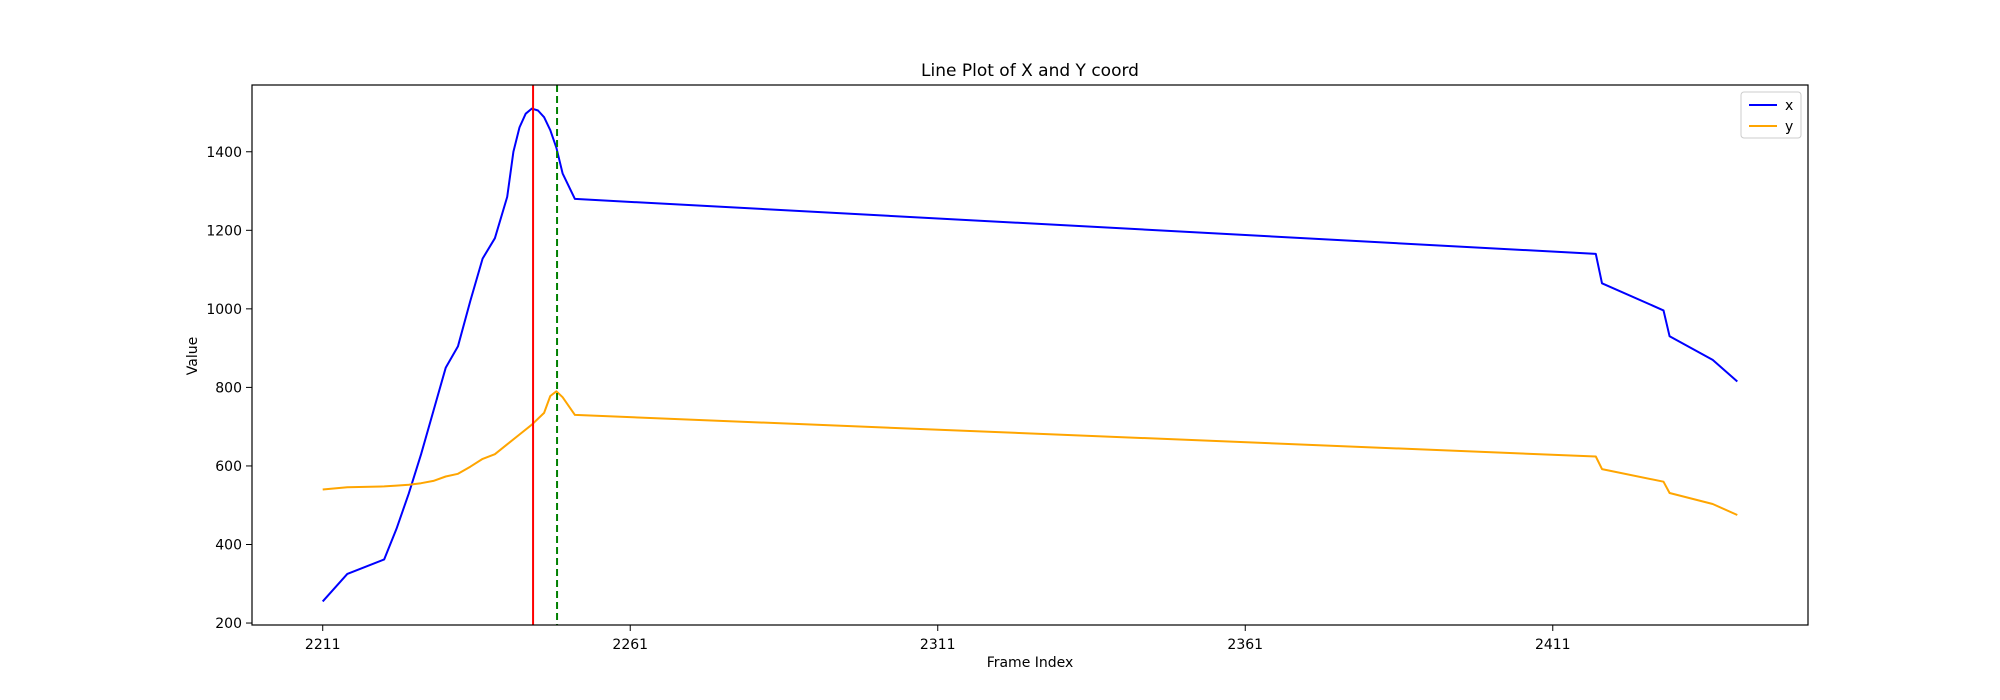  Describe the element at coordinates (1771, 115) in the screenshot. I see `legend: xy` at that location.